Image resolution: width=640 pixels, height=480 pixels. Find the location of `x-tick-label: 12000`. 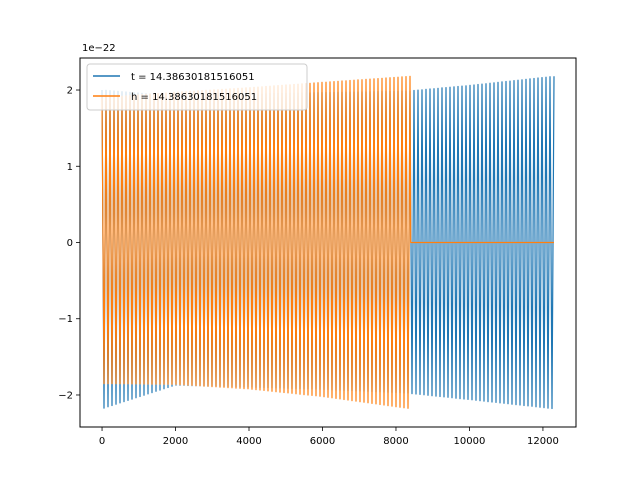

x-tick-label: 12000 is located at coordinates (543, 441).